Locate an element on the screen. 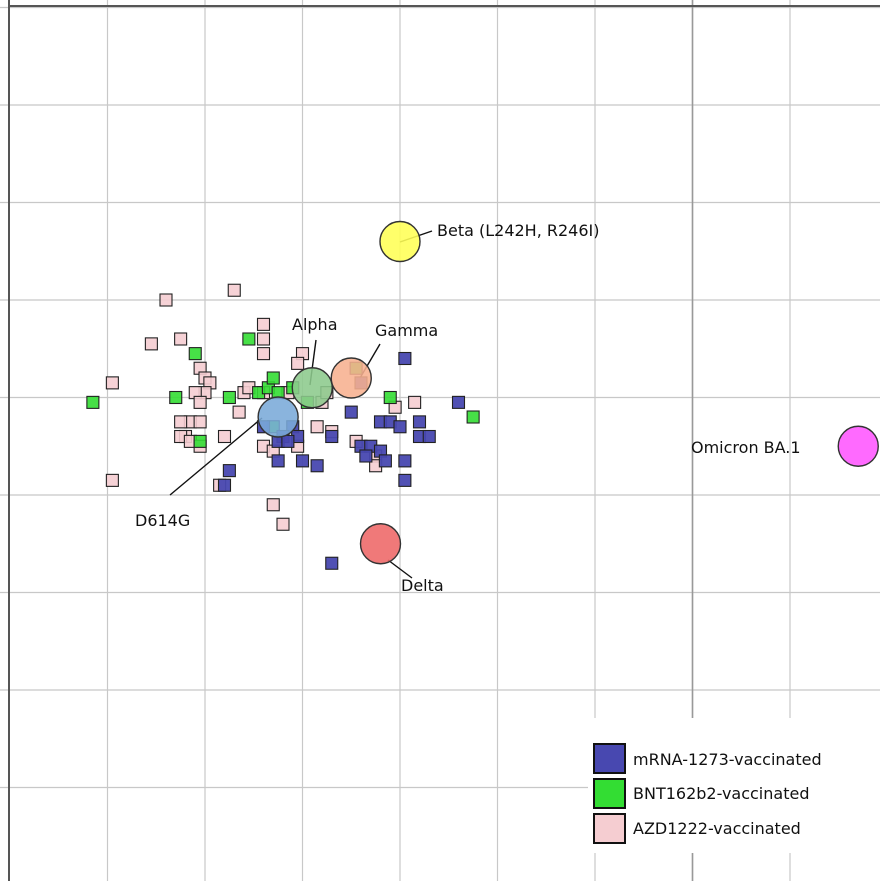 The width and height of the screenshot is (880, 881). antigen-label: D614G is located at coordinates (162, 520).